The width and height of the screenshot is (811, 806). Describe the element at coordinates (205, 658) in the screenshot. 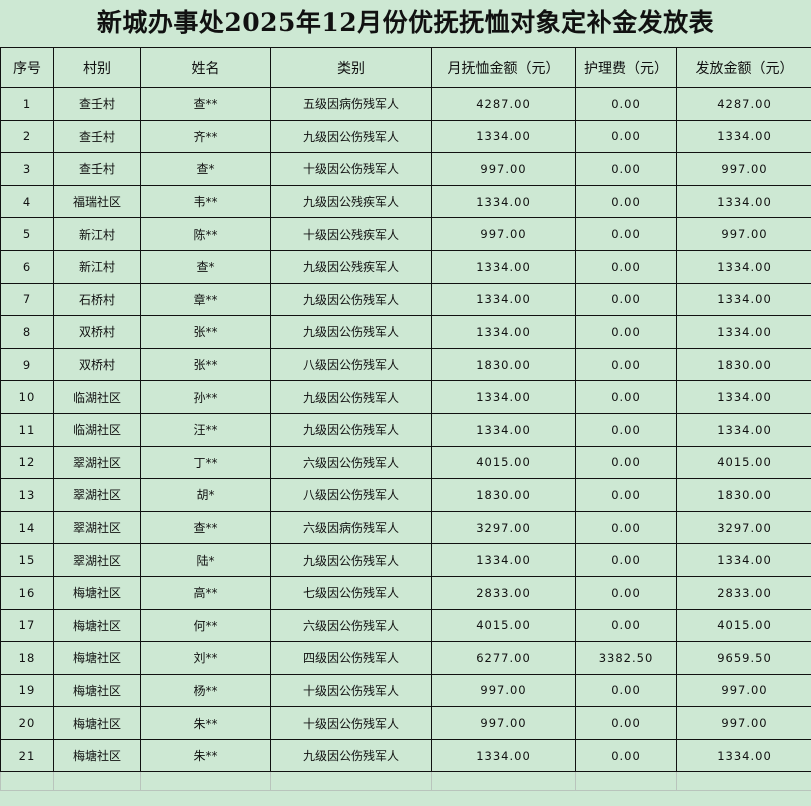

I see `cell-name: 刘**` at that location.